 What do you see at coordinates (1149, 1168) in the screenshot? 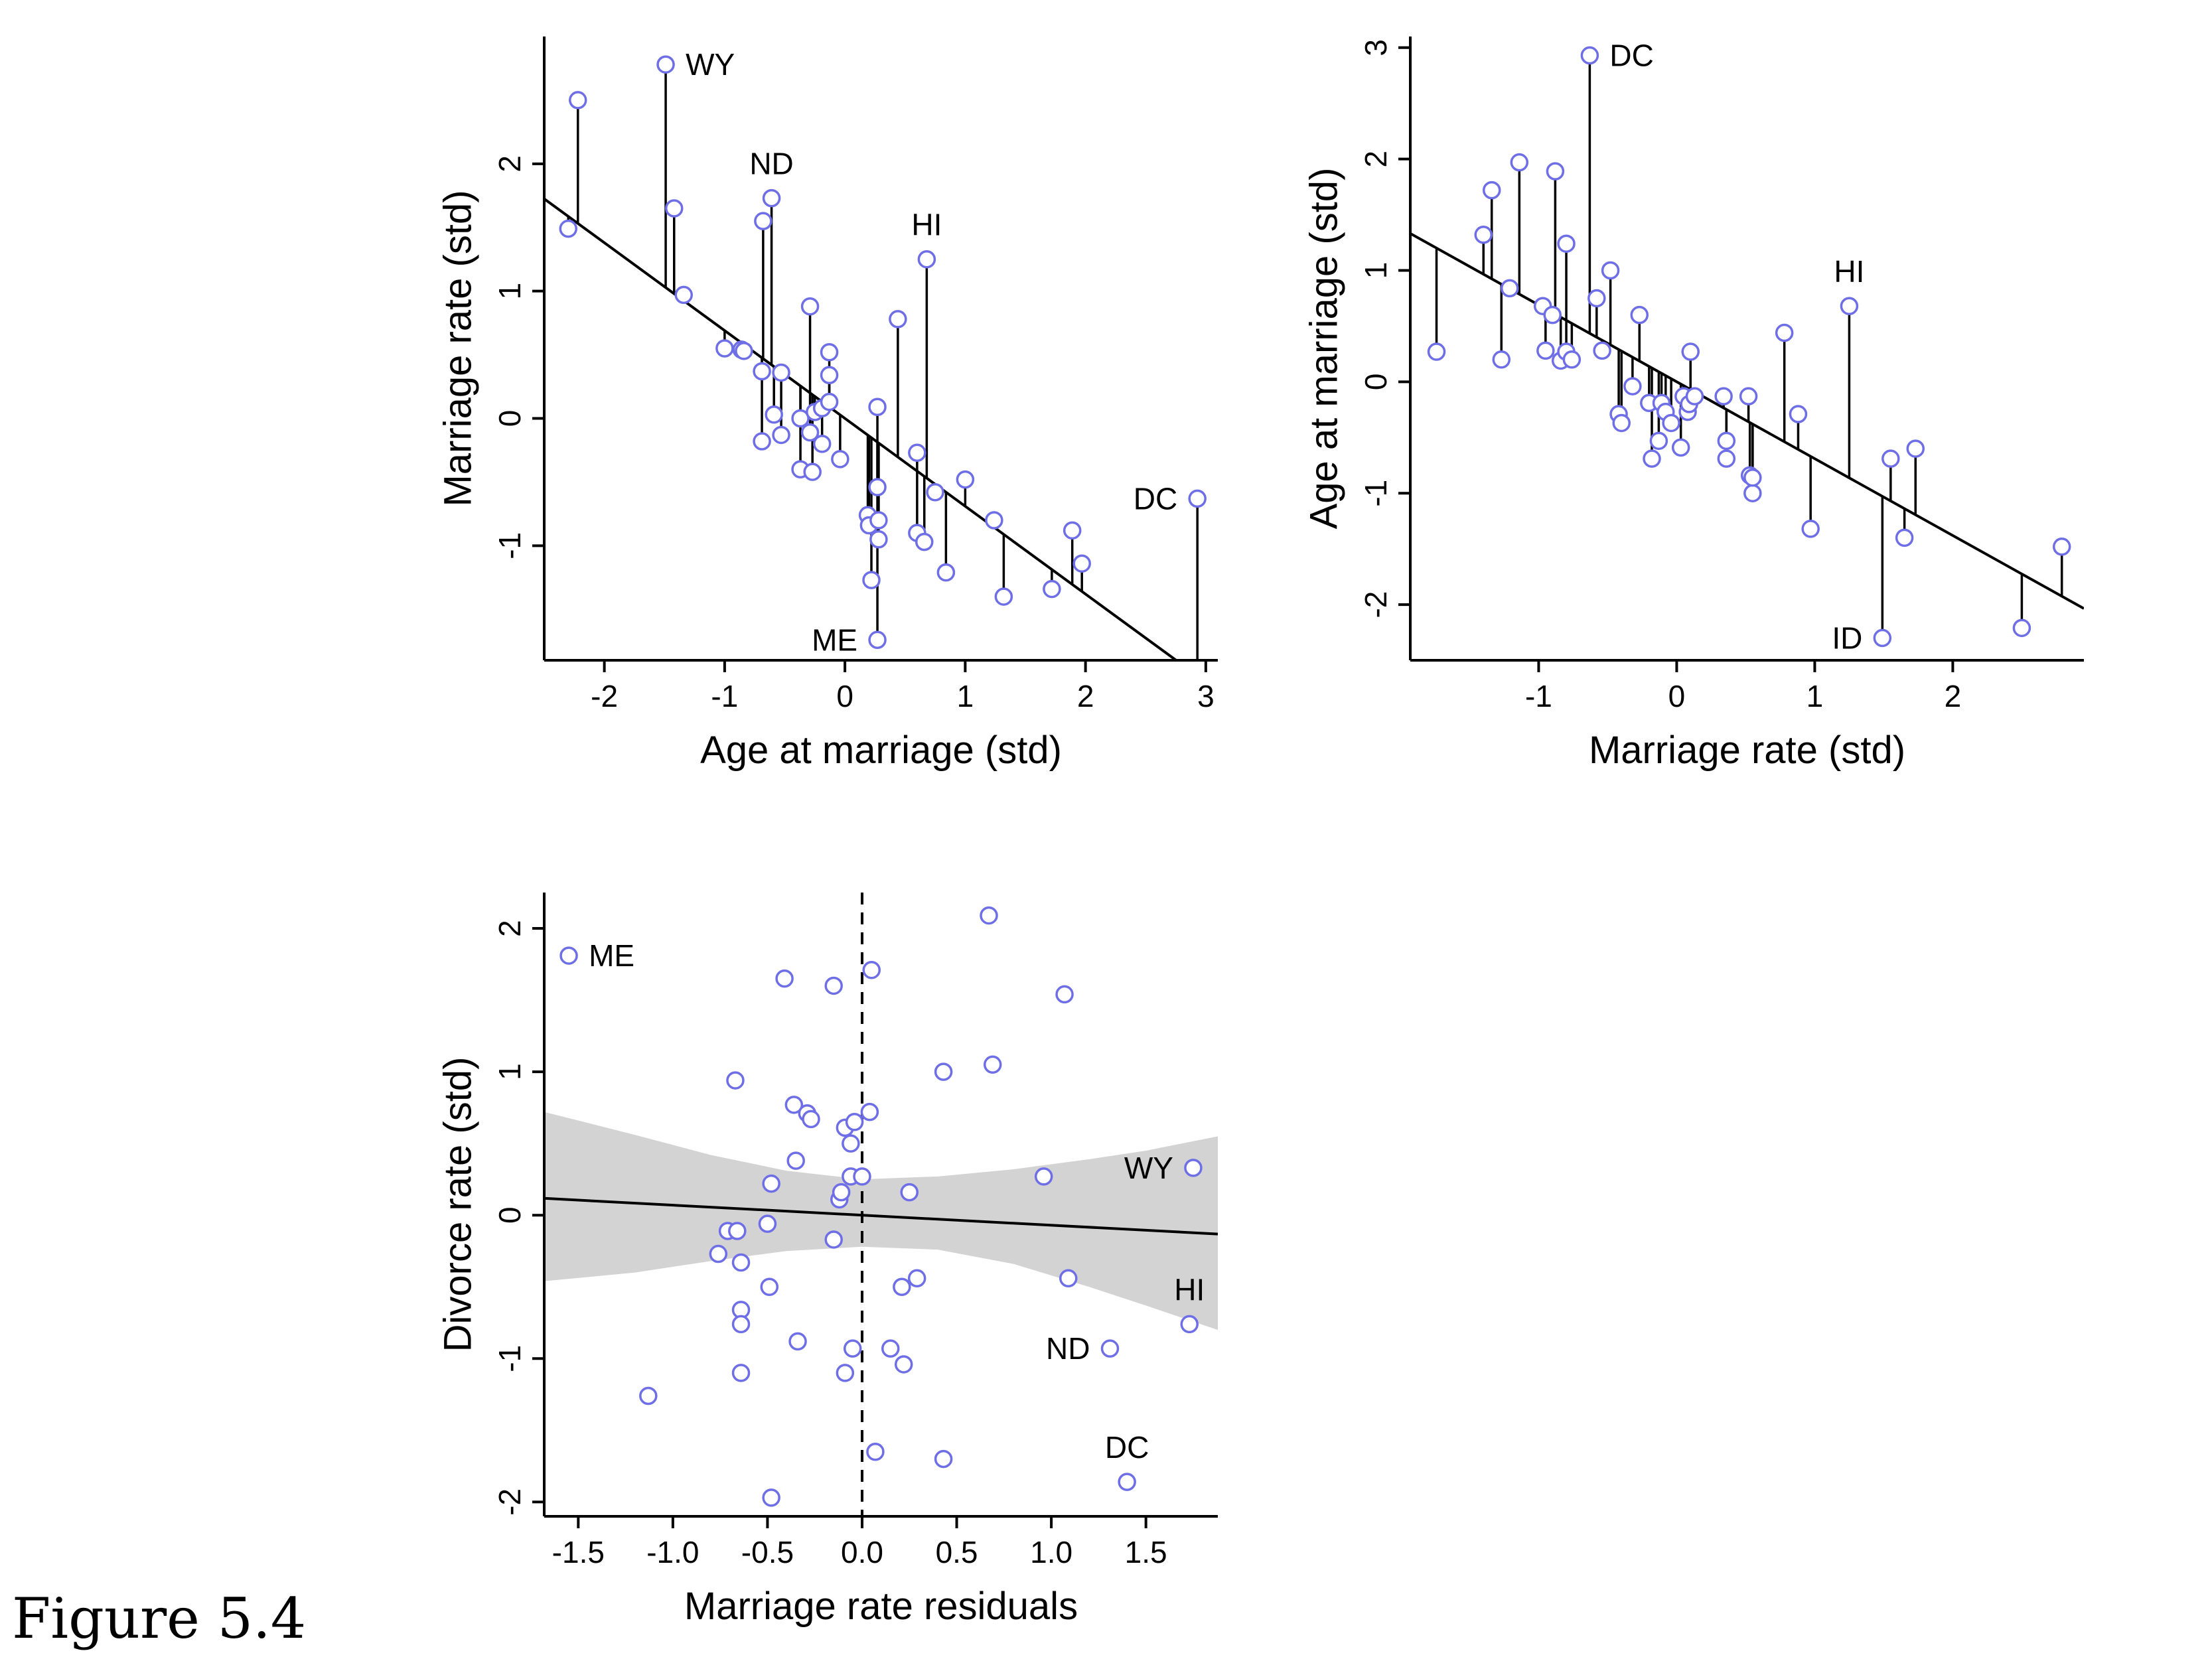
I see `point-label: WY` at bounding box center [1149, 1168].